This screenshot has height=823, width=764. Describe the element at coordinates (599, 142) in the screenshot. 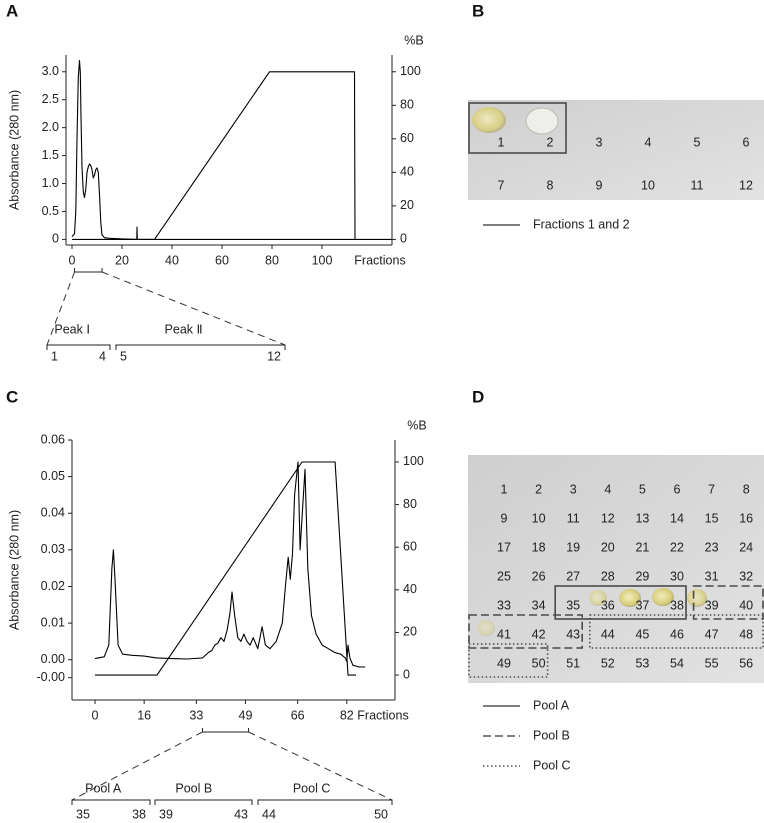

I see `well-number: 3` at that location.